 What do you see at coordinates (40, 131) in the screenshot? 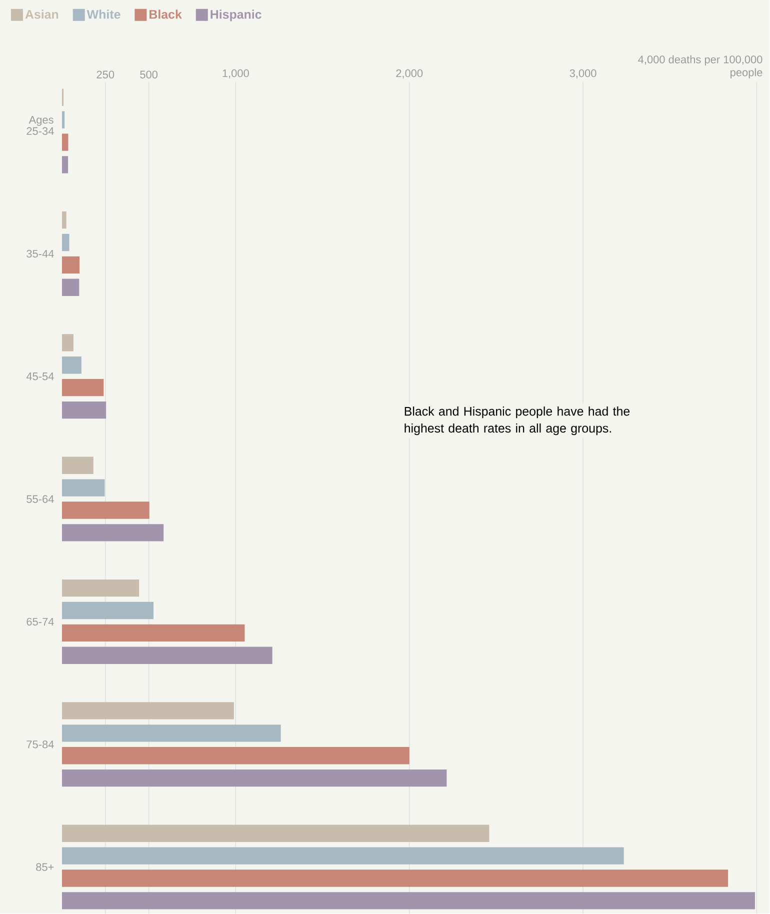
I see `y-tick-label: 25-34` at bounding box center [40, 131].